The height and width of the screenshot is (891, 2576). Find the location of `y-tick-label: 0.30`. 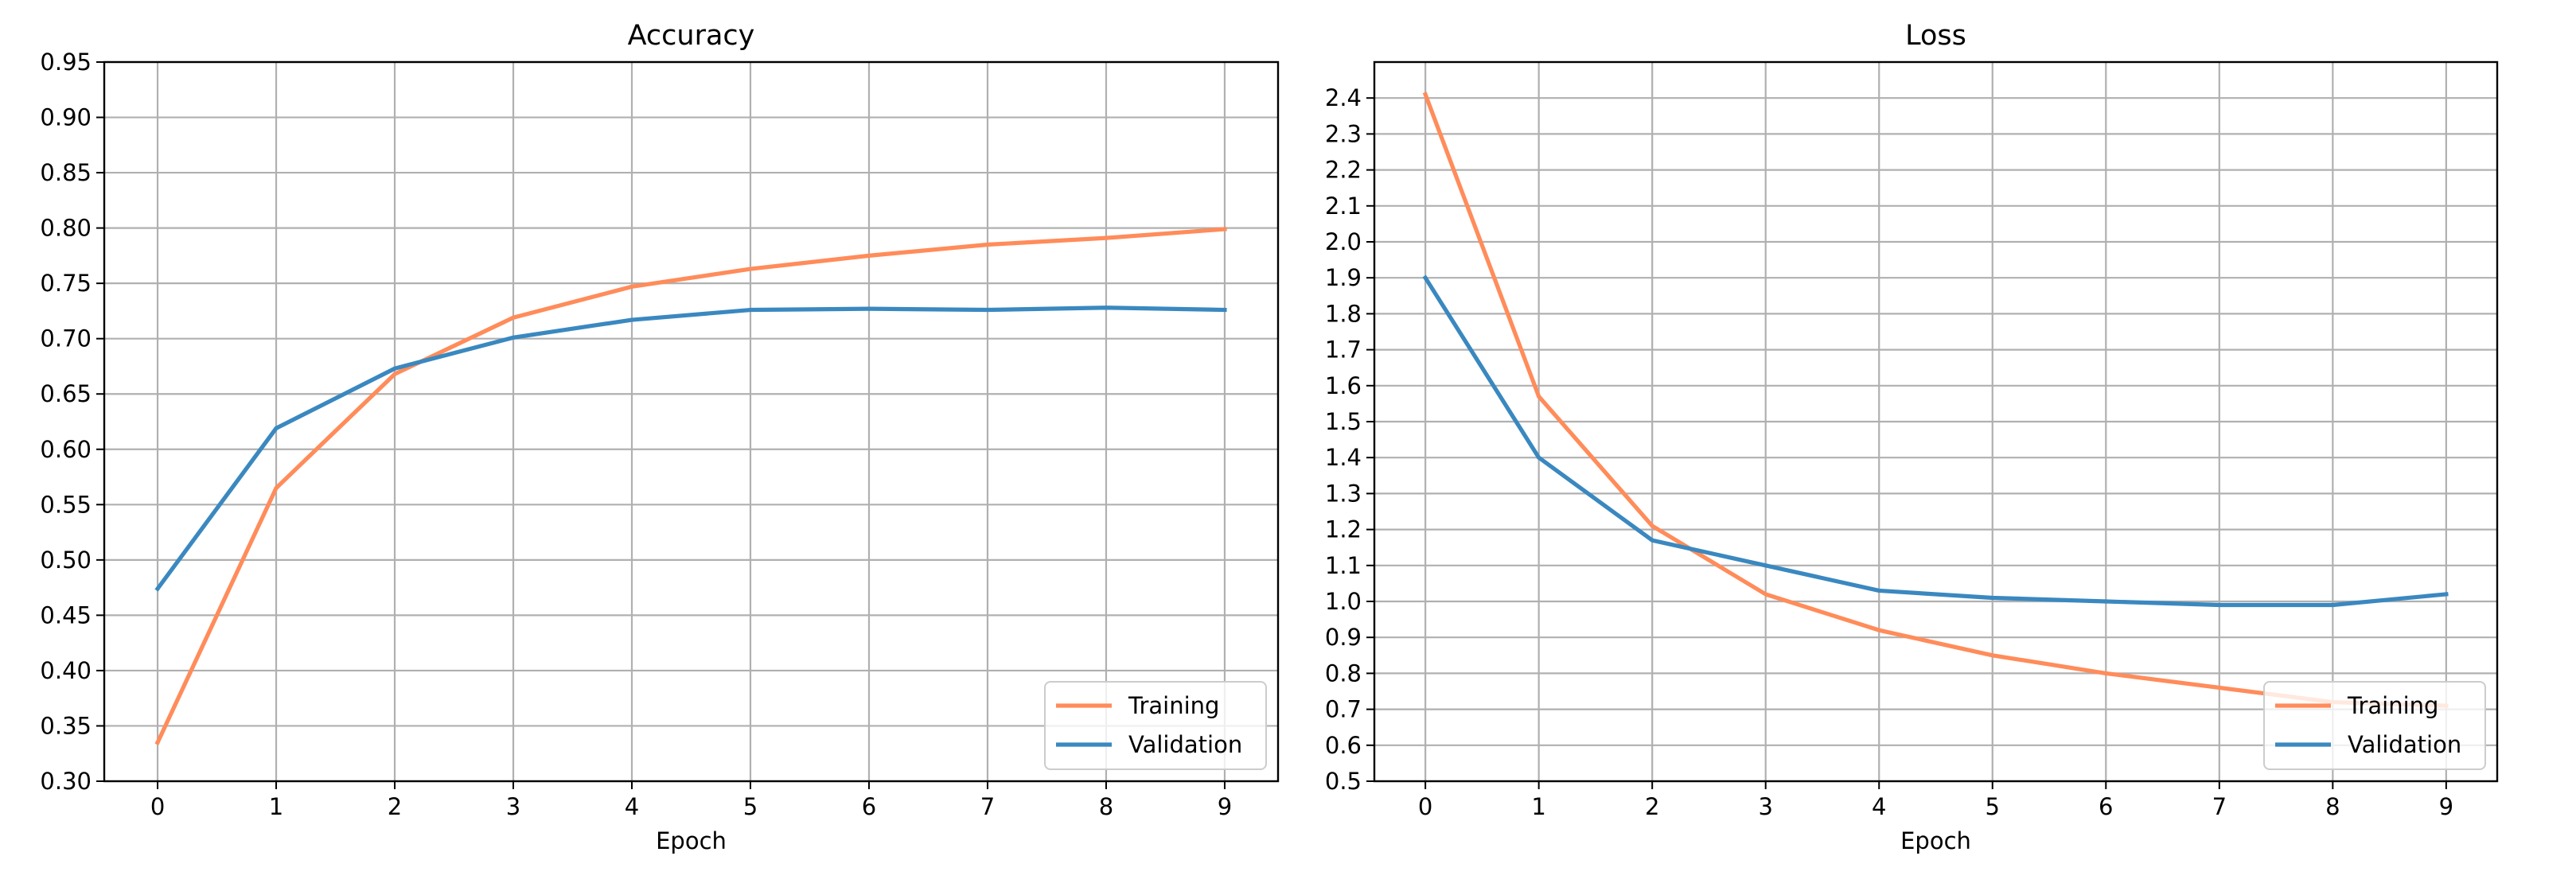

y-tick-label: 0.30 is located at coordinates (66, 781).